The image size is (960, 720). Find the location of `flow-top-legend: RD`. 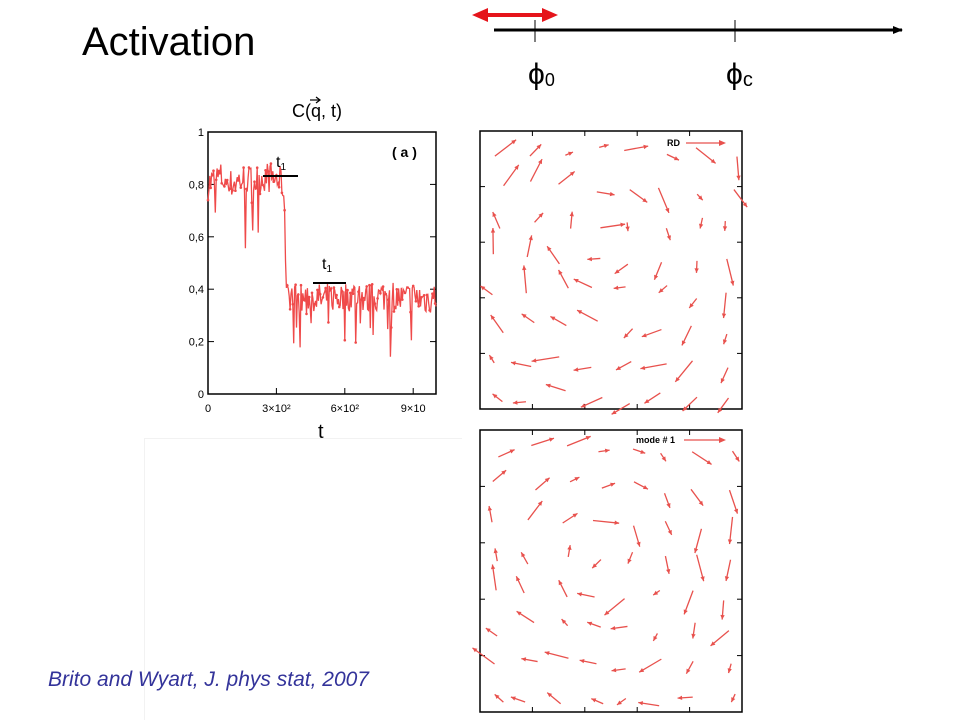

flow-top-legend: RD is located at coordinates (673, 143).